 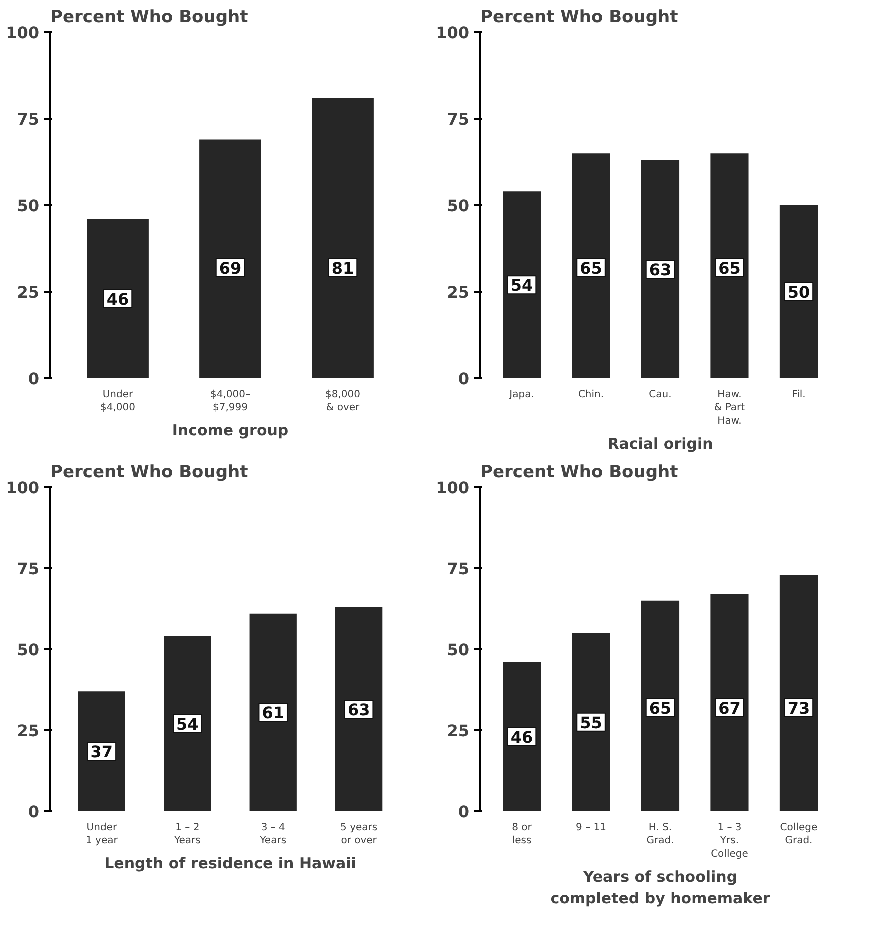 What do you see at coordinates (521, 395) in the screenshot?
I see `x-tick-label: Japa.` at bounding box center [521, 395].